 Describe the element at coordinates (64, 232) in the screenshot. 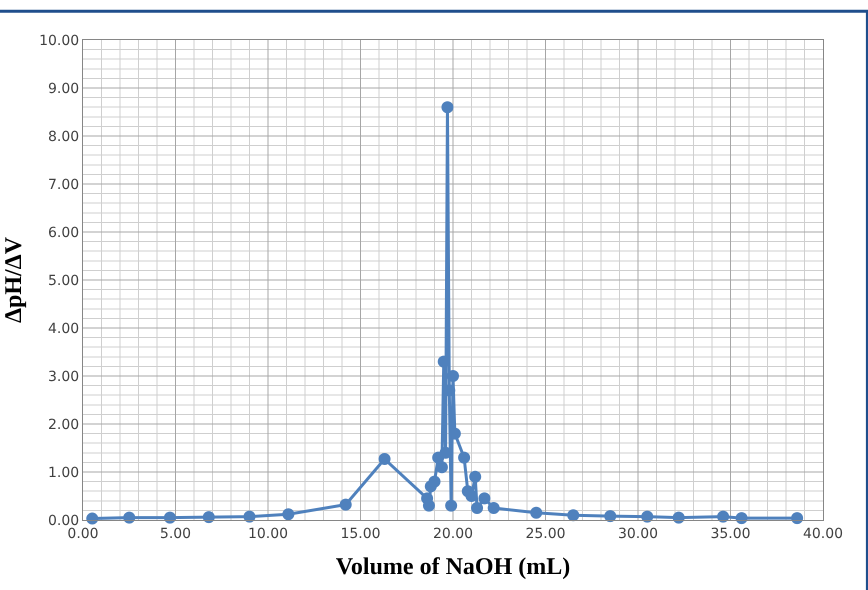

I see `y-tick-label: 6.00` at that location.